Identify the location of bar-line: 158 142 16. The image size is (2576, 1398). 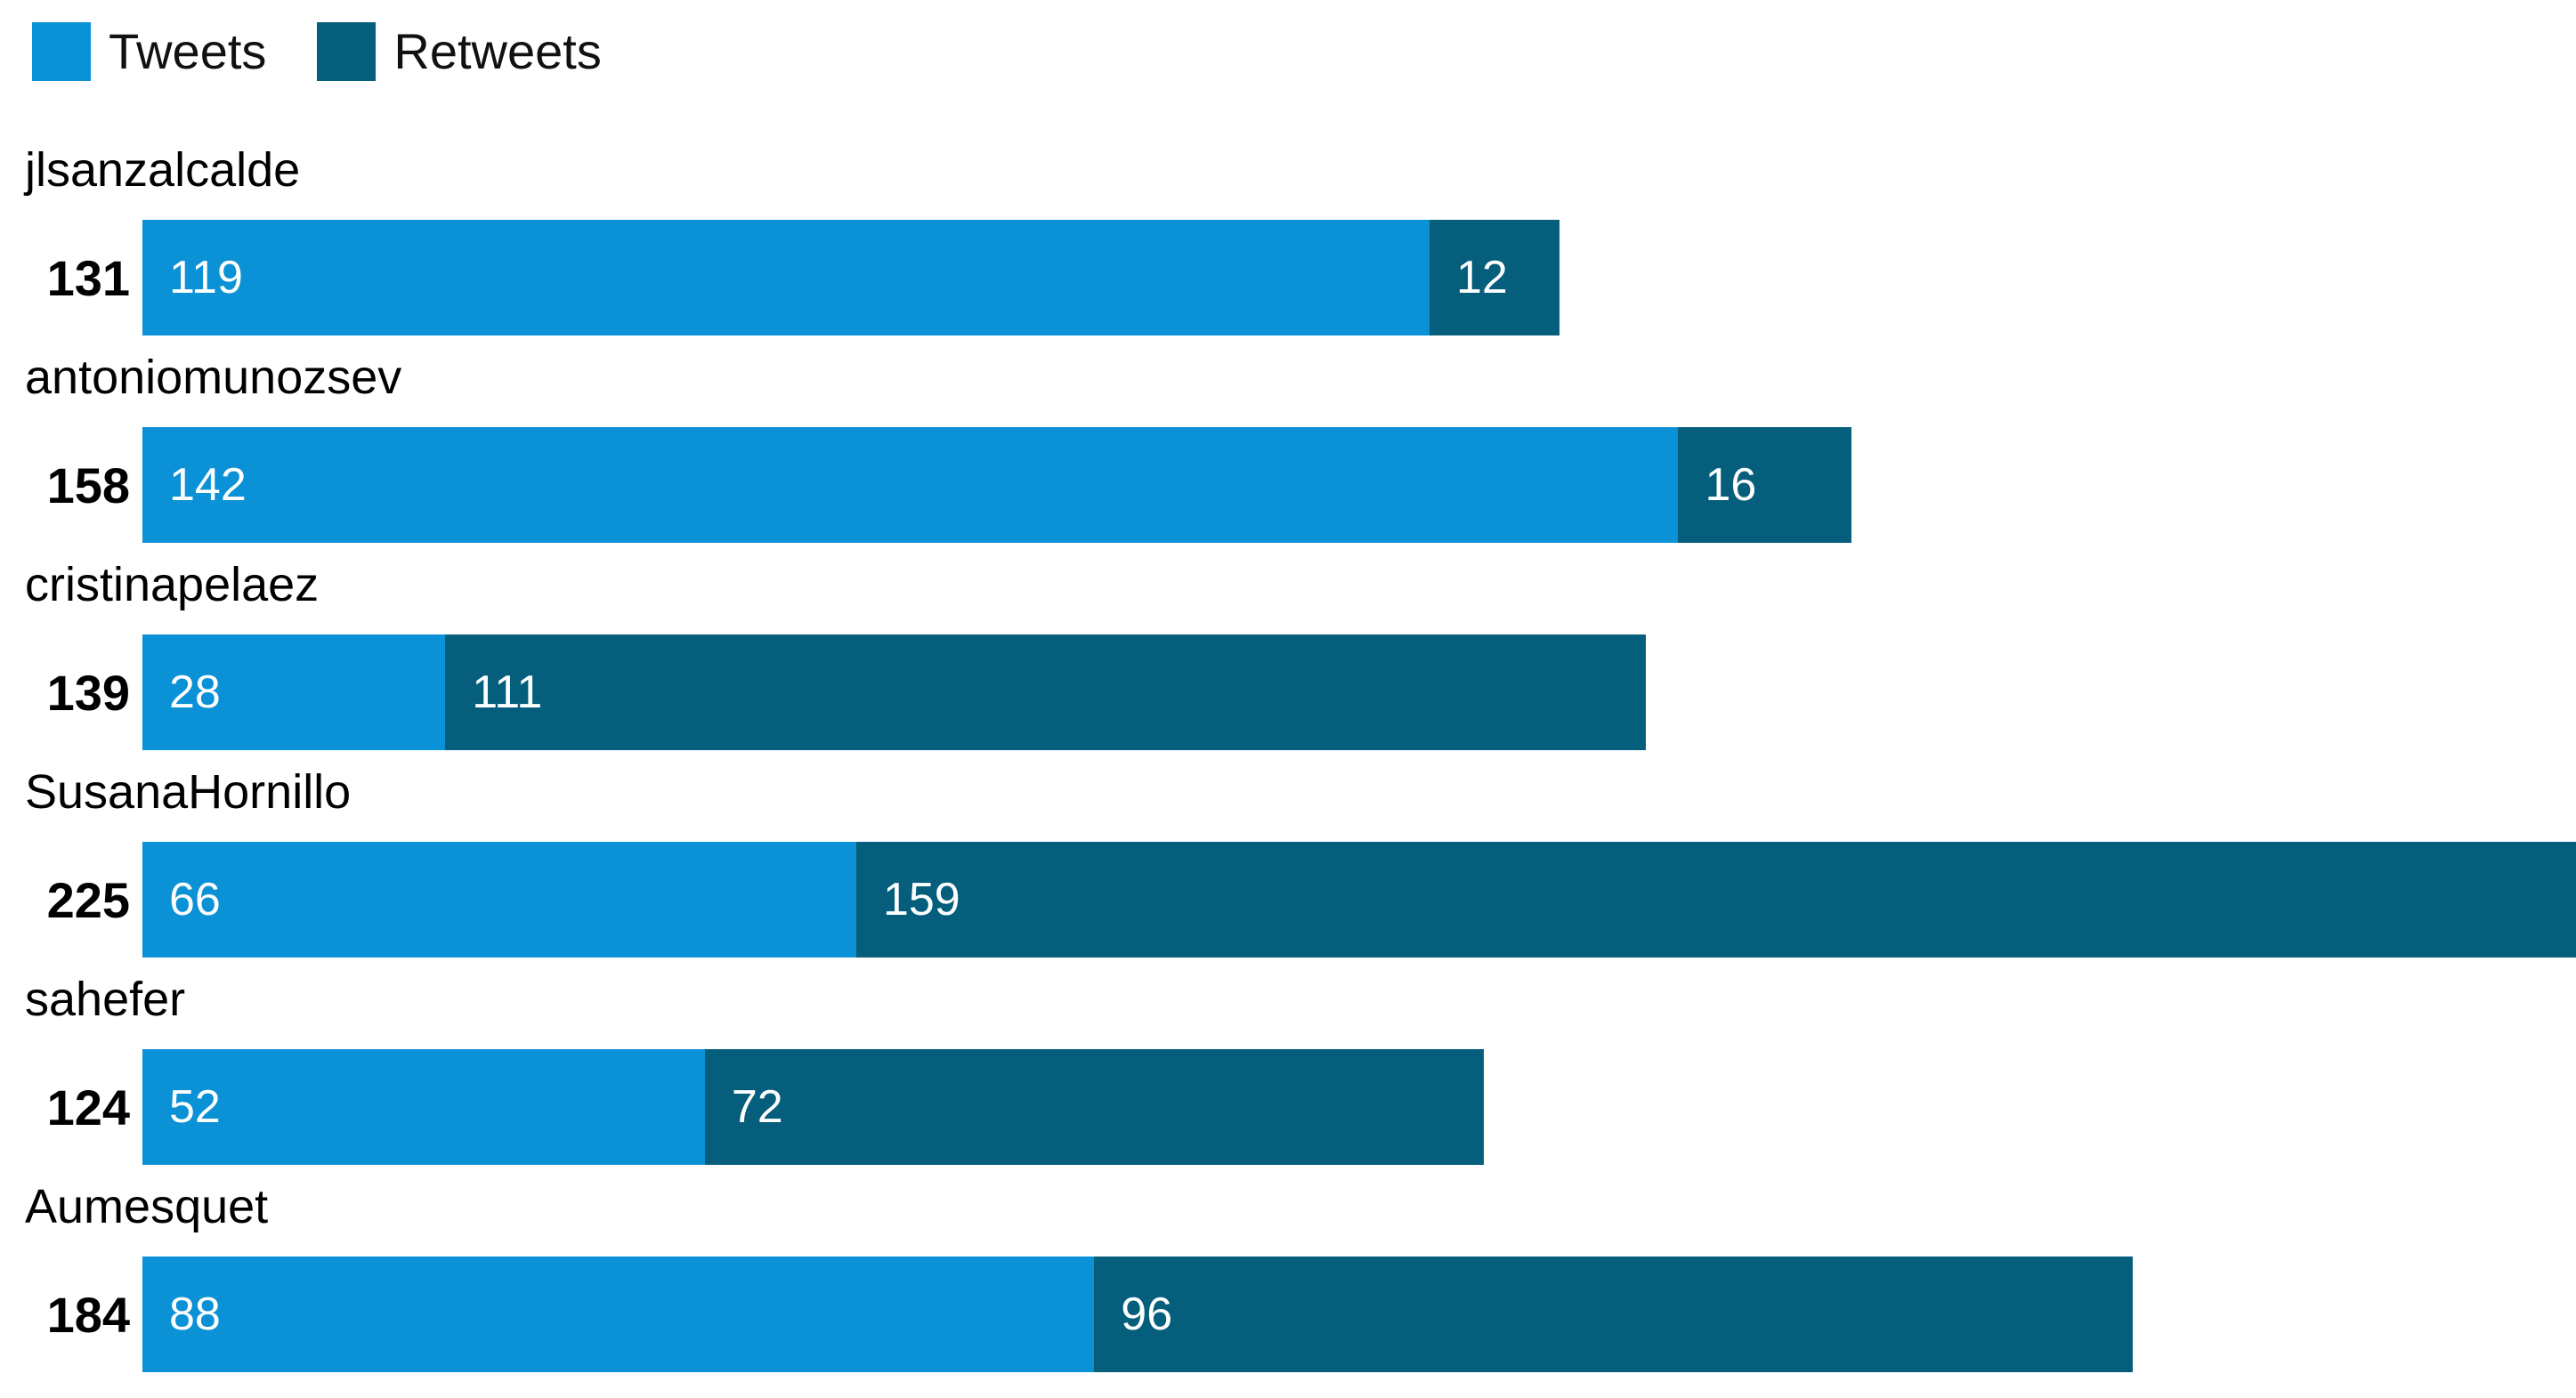
(1288, 485).